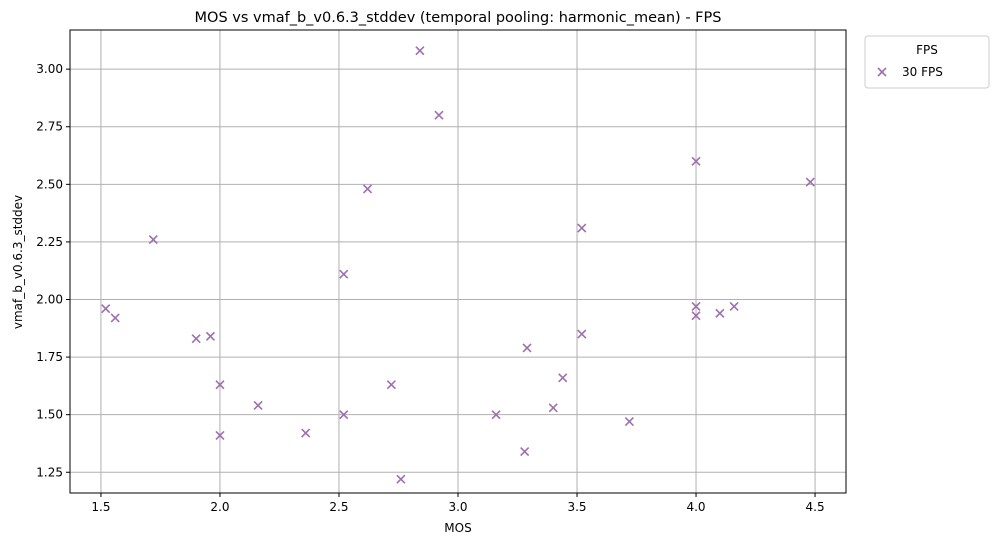 The height and width of the screenshot is (545, 998). Describe the element at coordinates (922, 72) in the screenshot. I see `legend-entry-label: 30 FPS` at that location.